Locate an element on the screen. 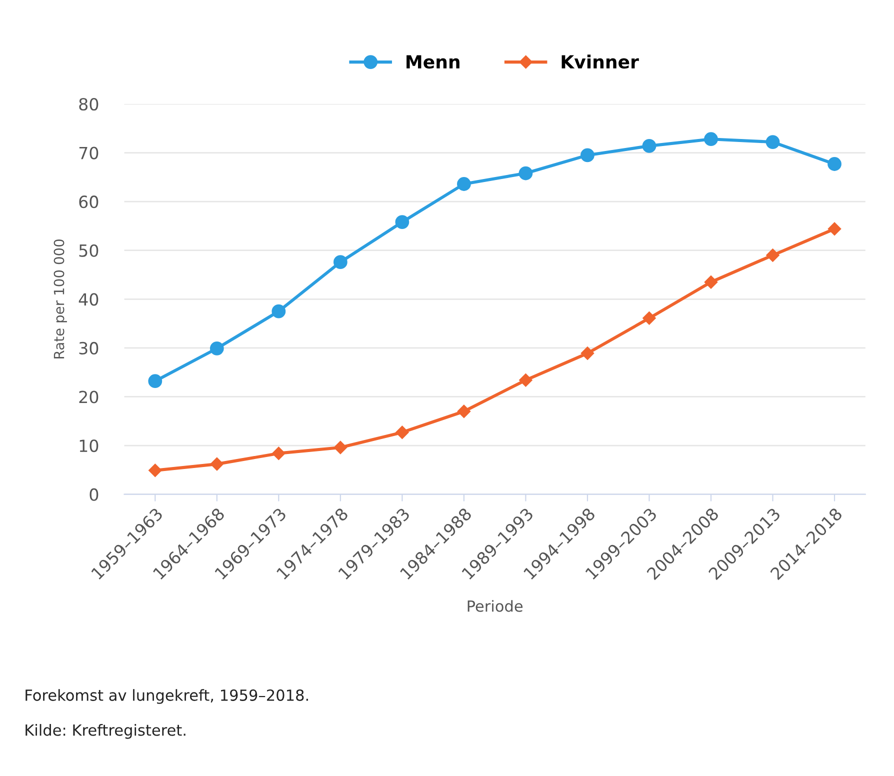 This screenshot has height=776, width=894. y-tick-label: 70 is located at coordinates (88, 153).